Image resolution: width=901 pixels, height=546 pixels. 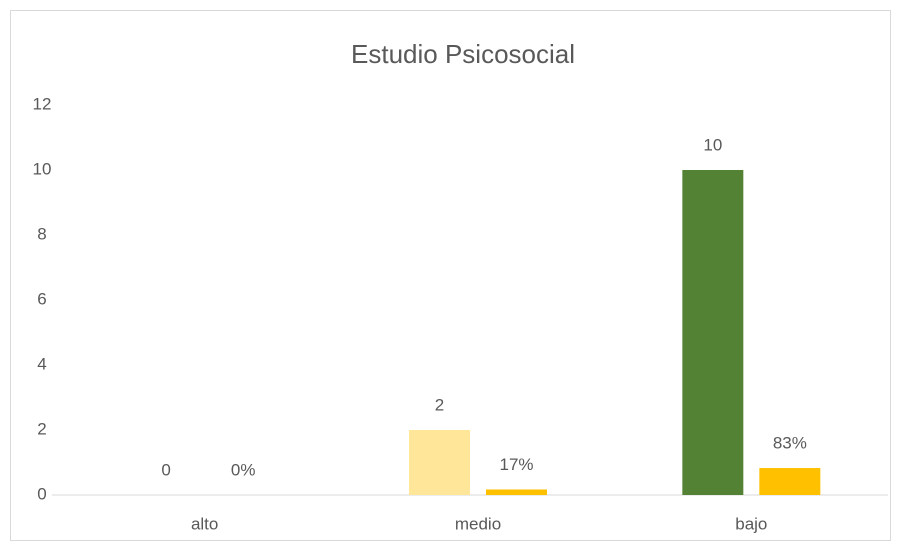 What do you see at coordinates (243, 469) in the screenshot?
I see `data-label: 0%` at bounding box center [243, 469].